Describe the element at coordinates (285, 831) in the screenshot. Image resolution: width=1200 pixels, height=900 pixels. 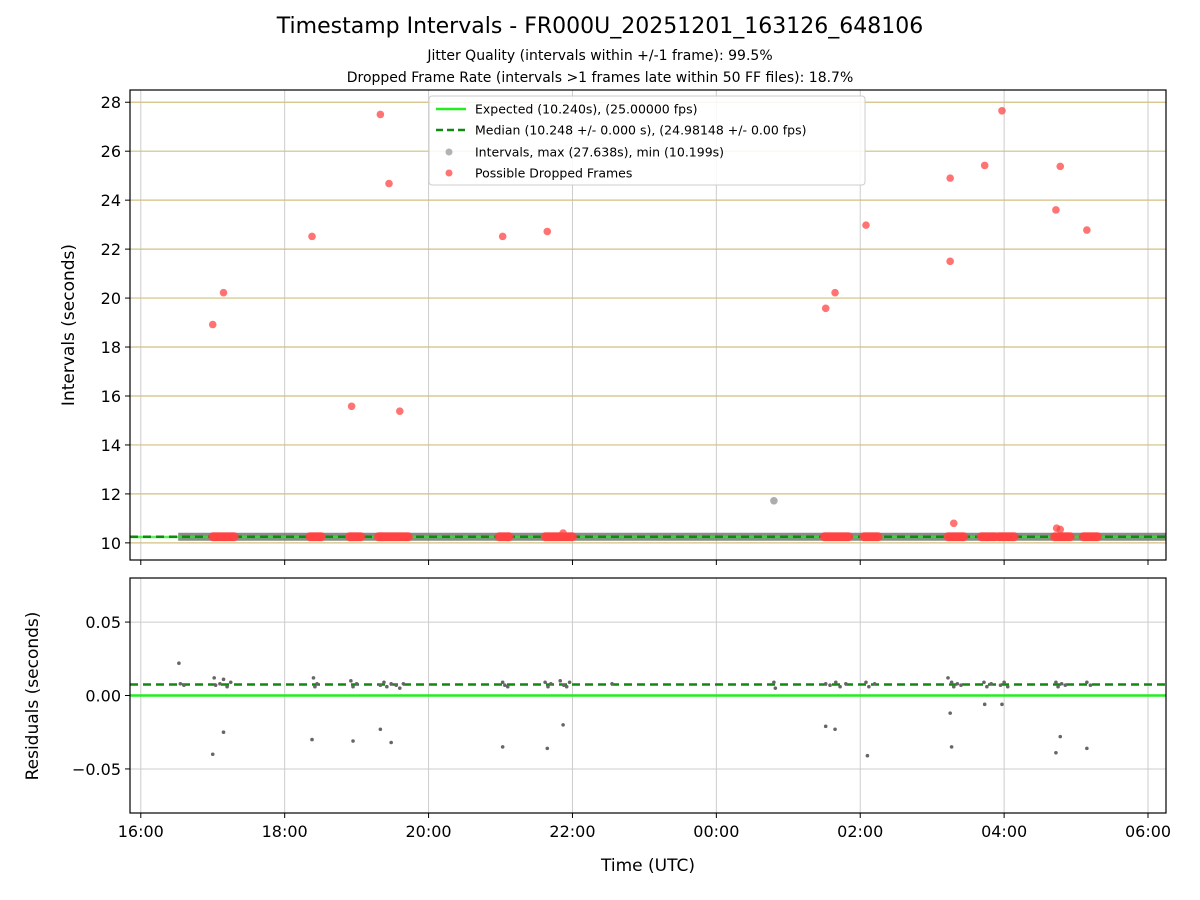
I see `x-tick-label: 18:00` at that location.